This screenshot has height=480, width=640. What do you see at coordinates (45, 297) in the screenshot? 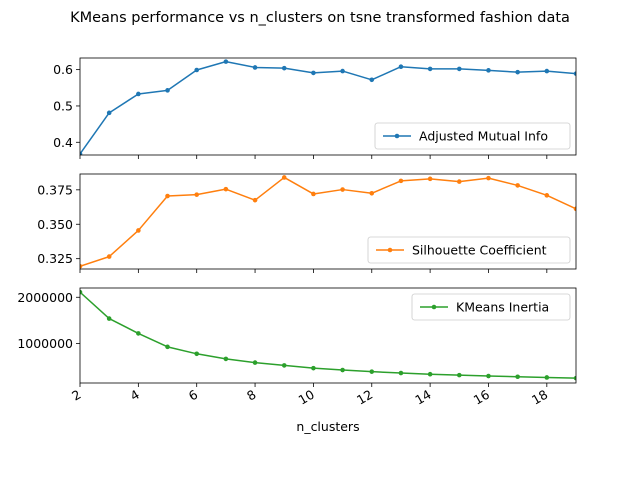
I see `y-tick-label: 2000000` at bounding box center [45, 297].